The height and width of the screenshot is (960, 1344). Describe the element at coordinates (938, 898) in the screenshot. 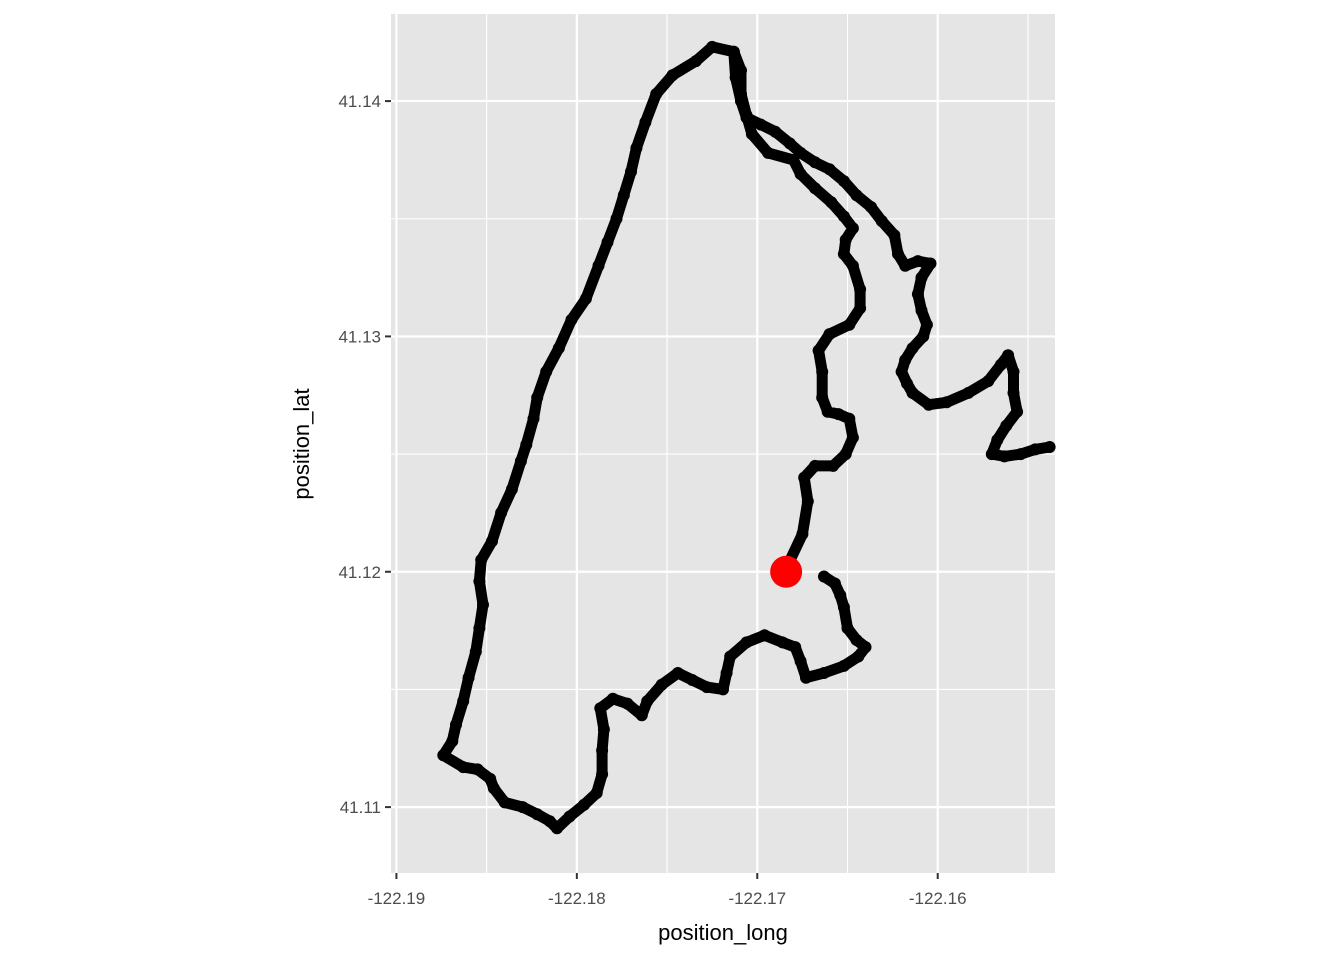

I see `x-tick-label: -122.16` at that location.